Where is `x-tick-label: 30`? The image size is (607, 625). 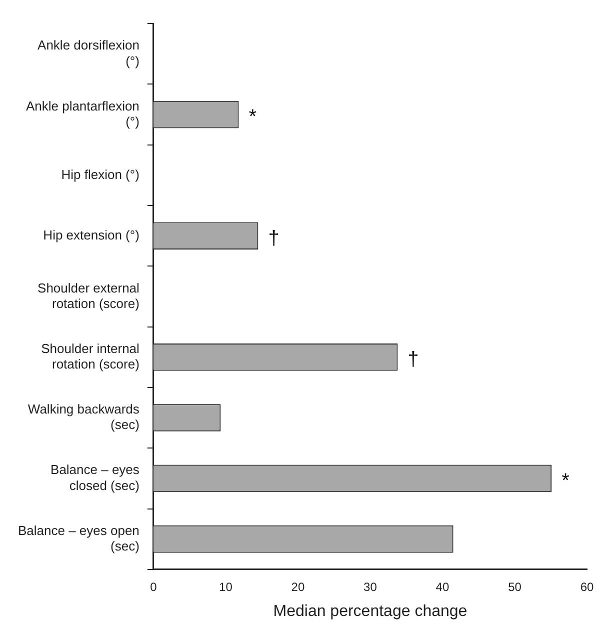 x-tick-label: 30 is located at coordinates (371, 587).